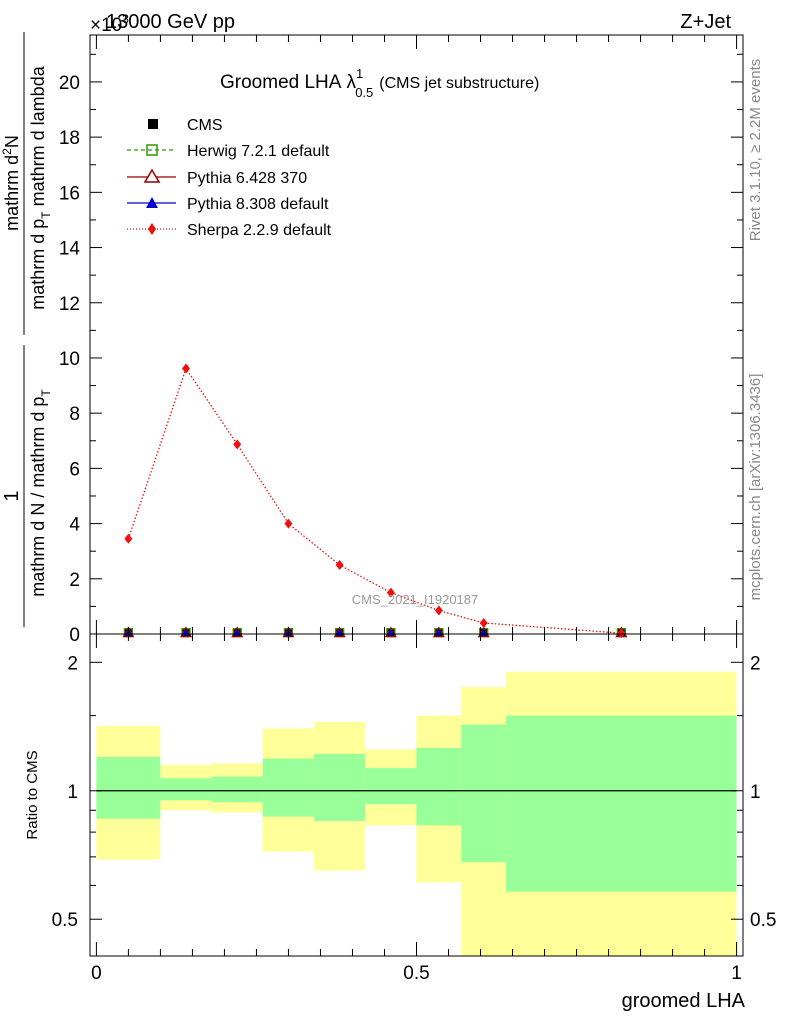 This screenshot has height=1029, width=786. What do you see at coordinates (40, 493) in the screenshot?
I see `ylabel-first-denominator: mathrm d N / mathrm d pT` at bounding box center [40, 493].